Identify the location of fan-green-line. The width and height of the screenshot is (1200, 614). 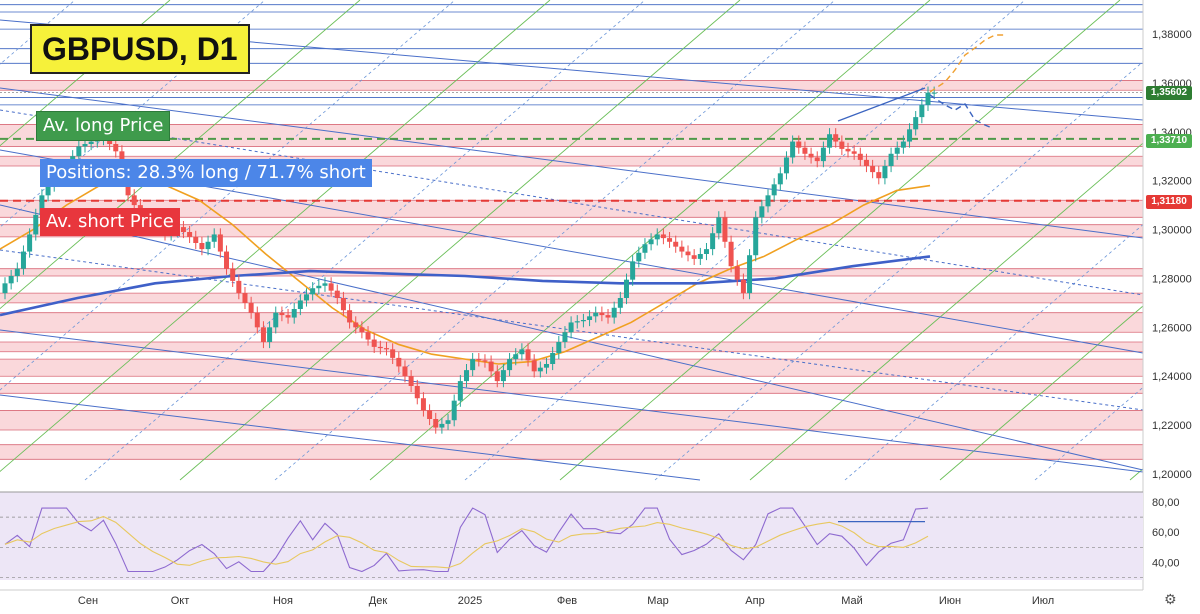
(85, 73).